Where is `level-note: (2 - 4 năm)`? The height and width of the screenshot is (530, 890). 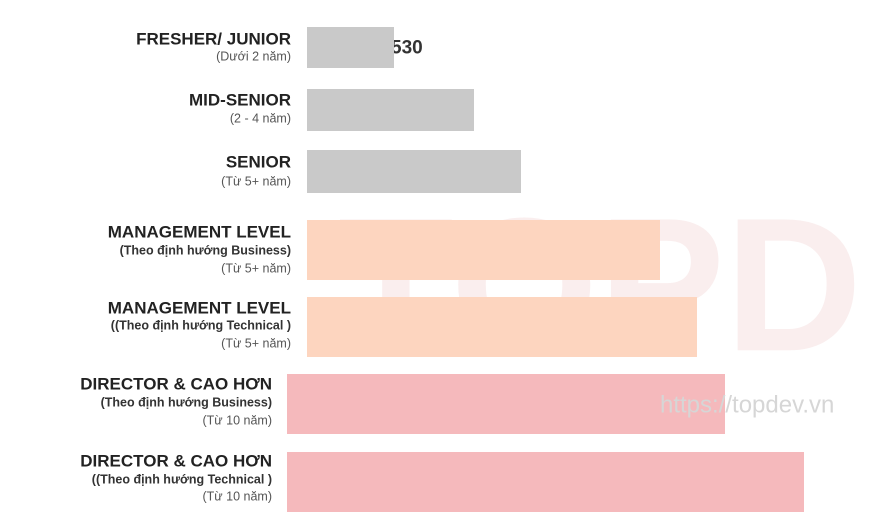
level-note: (2 - 4 năm) is located at coordinates (260, 118).